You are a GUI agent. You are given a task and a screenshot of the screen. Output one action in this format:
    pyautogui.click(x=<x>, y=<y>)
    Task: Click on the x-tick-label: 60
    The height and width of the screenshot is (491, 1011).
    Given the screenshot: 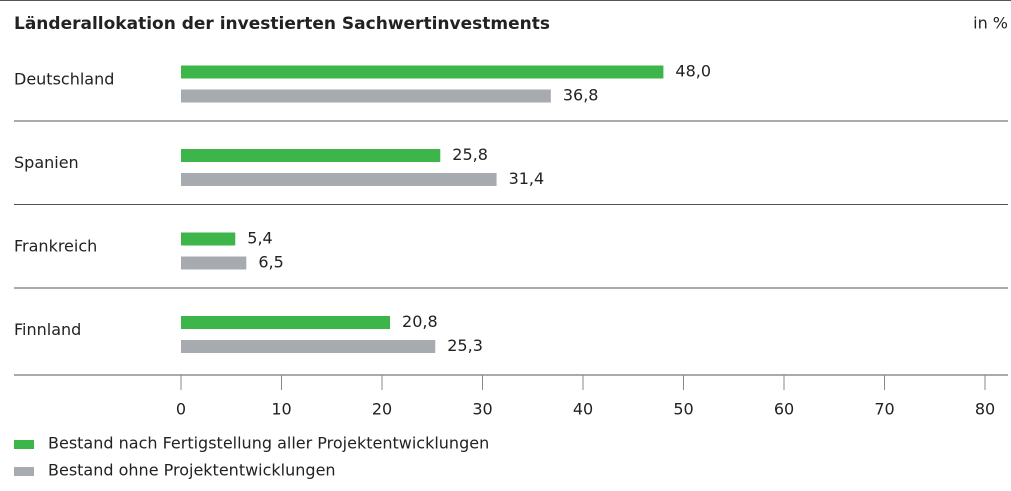 What is the action you would take?
    pyautogui.click(x=784, y=409)
    